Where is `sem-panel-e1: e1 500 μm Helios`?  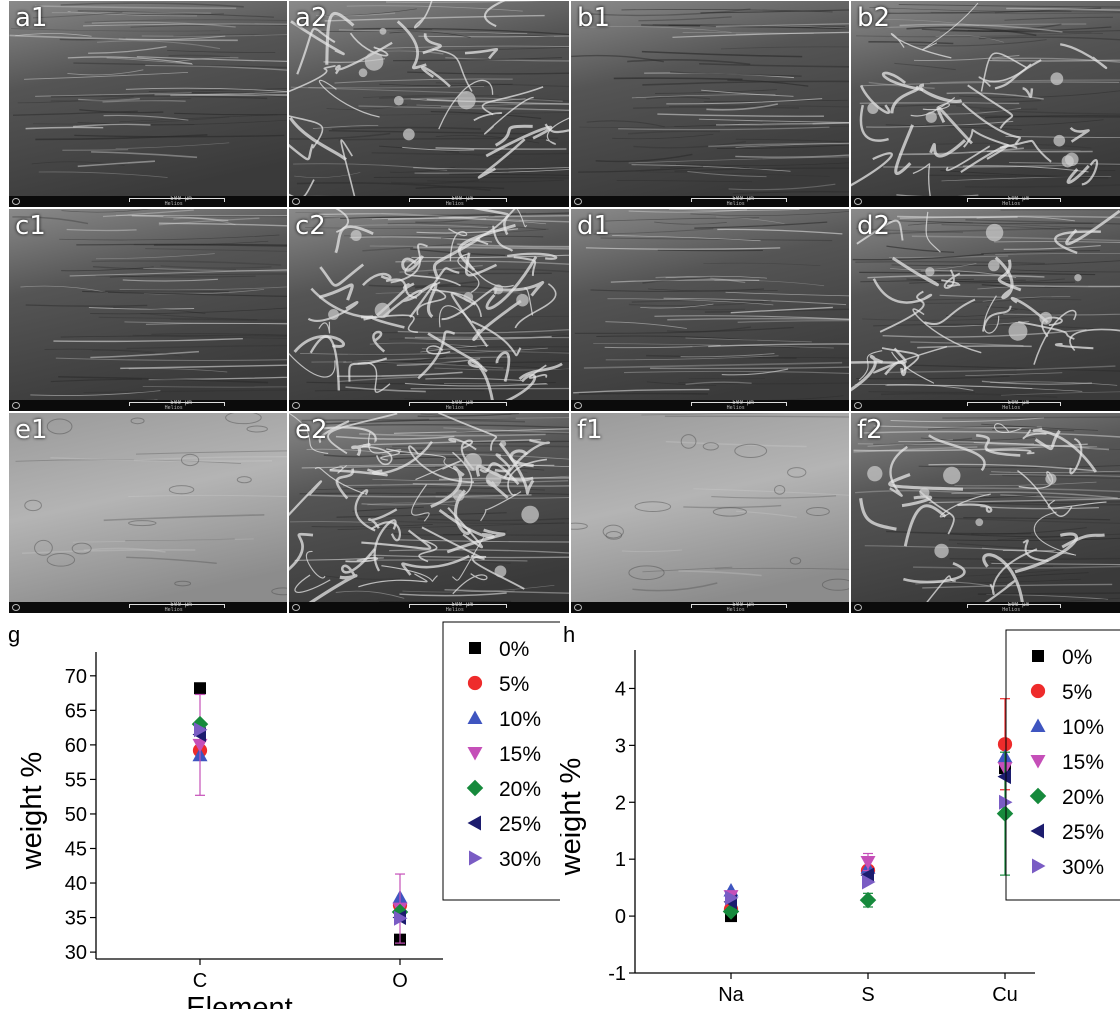
sem-panel-e1: e1 500 μm Helios is located at coordinates (148, 513).